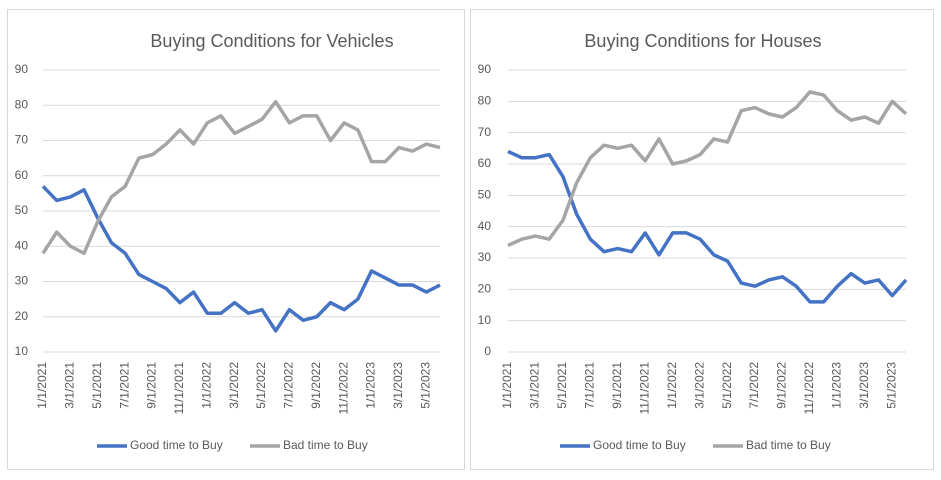 The height and width of the screenshot is (480, 941). I want to click on chart-title: Buying Conditions for Houses, so click(702, 41).